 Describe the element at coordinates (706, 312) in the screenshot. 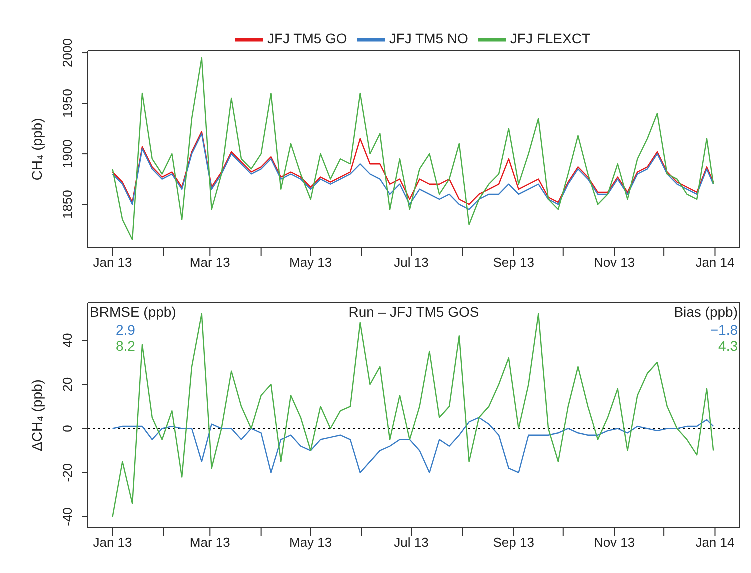

I see `annotation: Bias (ppb)` at that location.